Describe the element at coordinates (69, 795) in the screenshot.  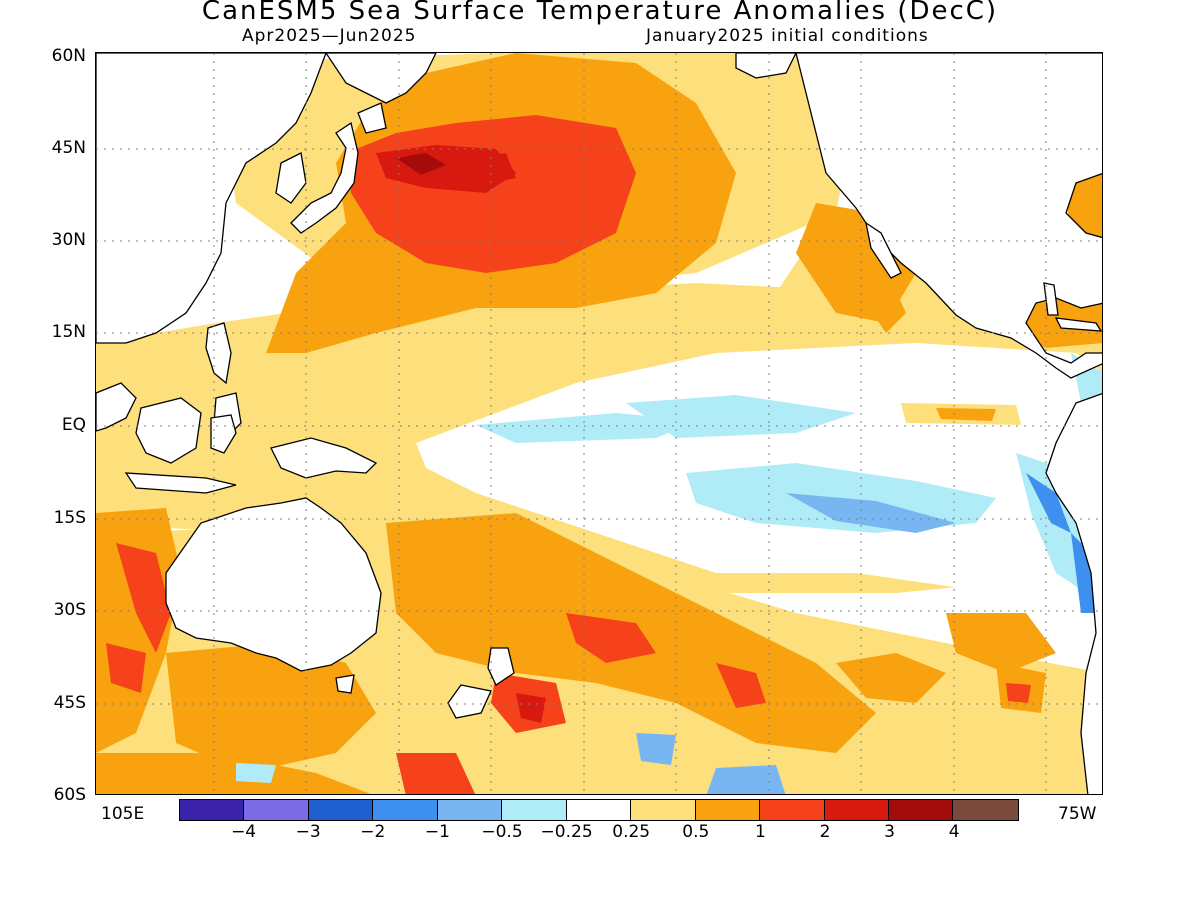
I see `lat-label-60s: 60S` at that location.